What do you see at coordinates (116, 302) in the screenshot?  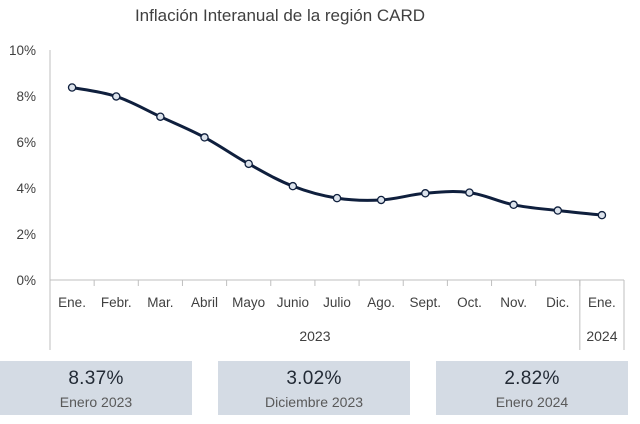 I see `x-tick-label: Febr.` at bounding box center [116, 302].